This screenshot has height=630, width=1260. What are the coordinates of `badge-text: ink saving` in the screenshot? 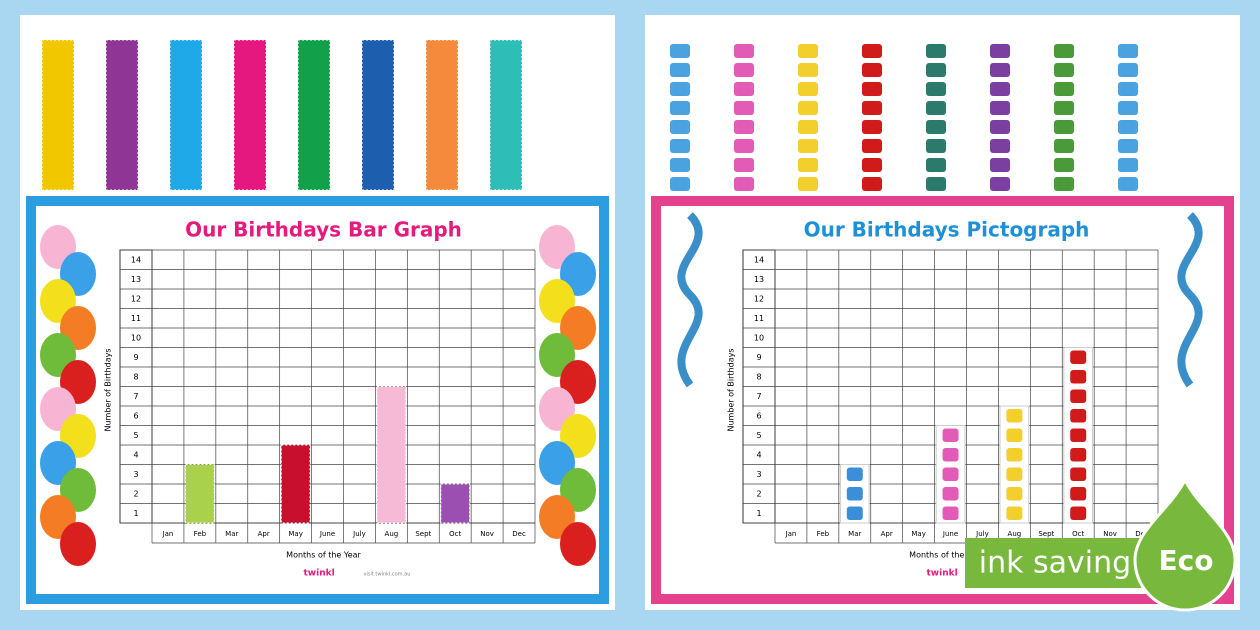 It's located at (1055, 563).